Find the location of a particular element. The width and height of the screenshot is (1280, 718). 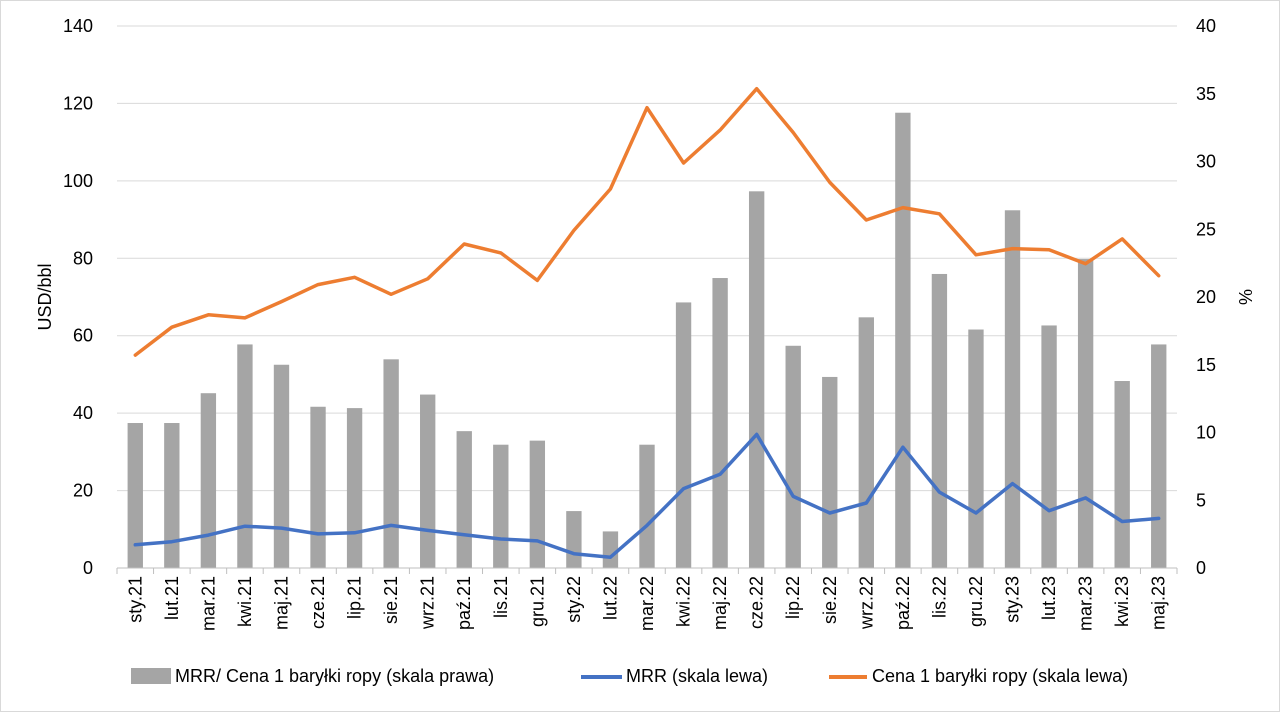

right-tick-label: 35 is located at coordinates (1206, 94).